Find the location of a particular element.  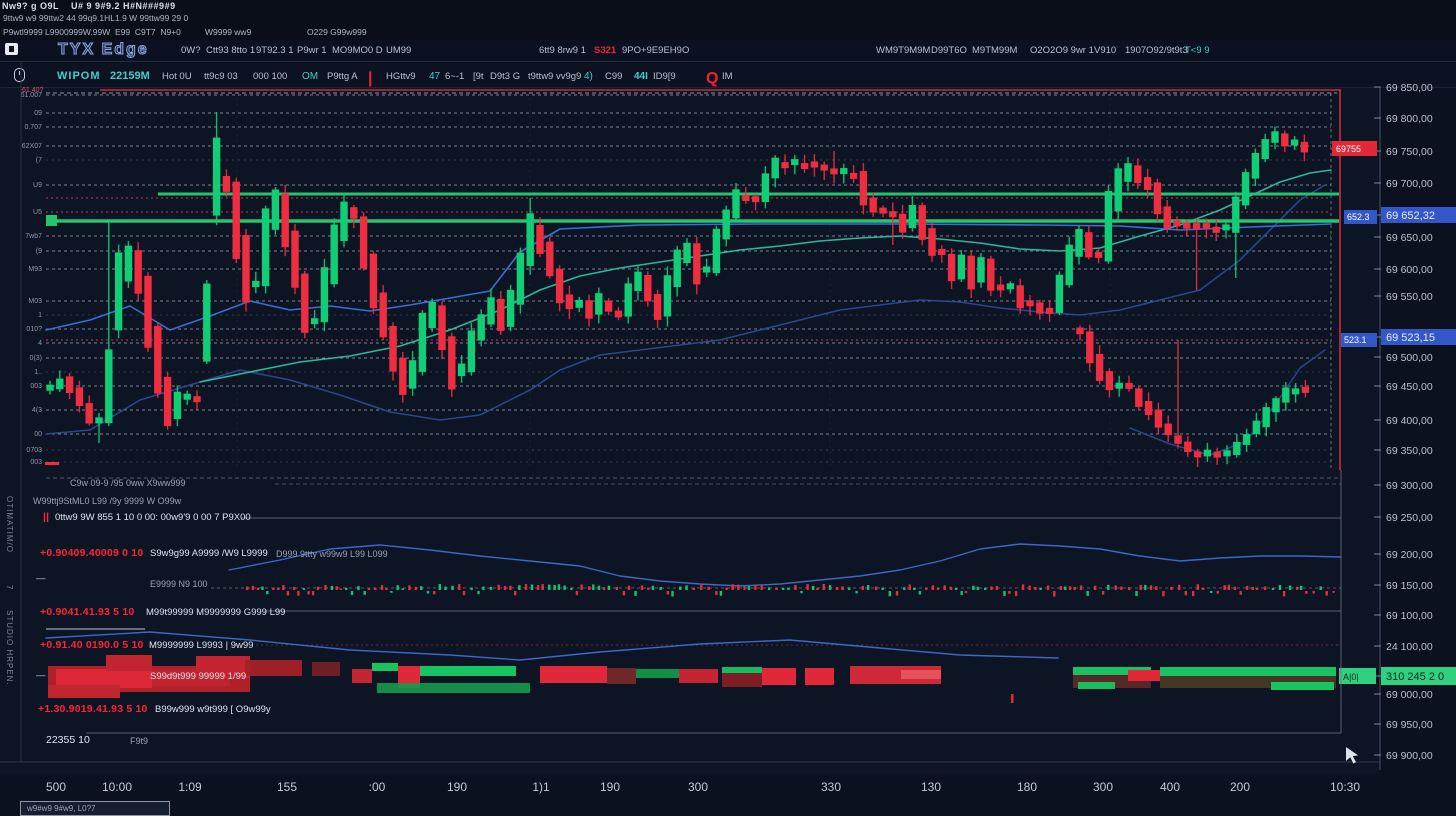

svg-text: M03 is located at coordinates (35, 301).